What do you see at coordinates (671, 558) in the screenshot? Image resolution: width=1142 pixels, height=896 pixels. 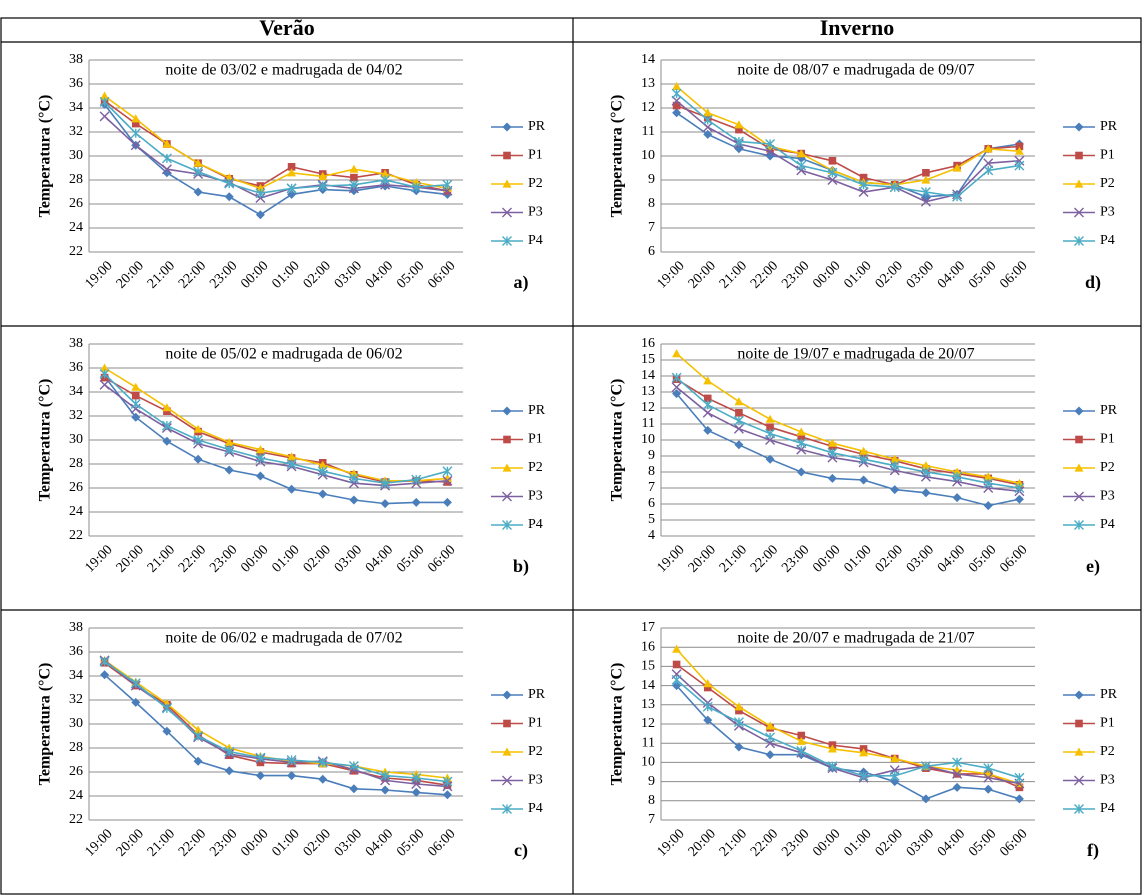 I see `x-tick-label: 19:00` at bounding box center [671, 558].